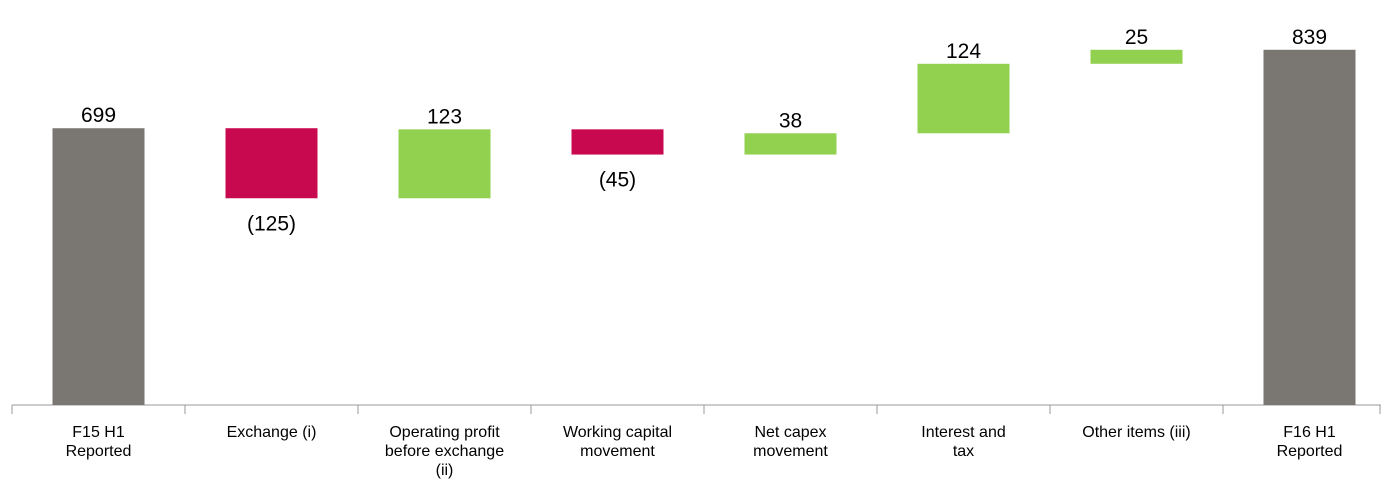  Describe the element at coordinates (617, 442) in the screenshot. I see `x-tick-label: Working capital movement` at that location.